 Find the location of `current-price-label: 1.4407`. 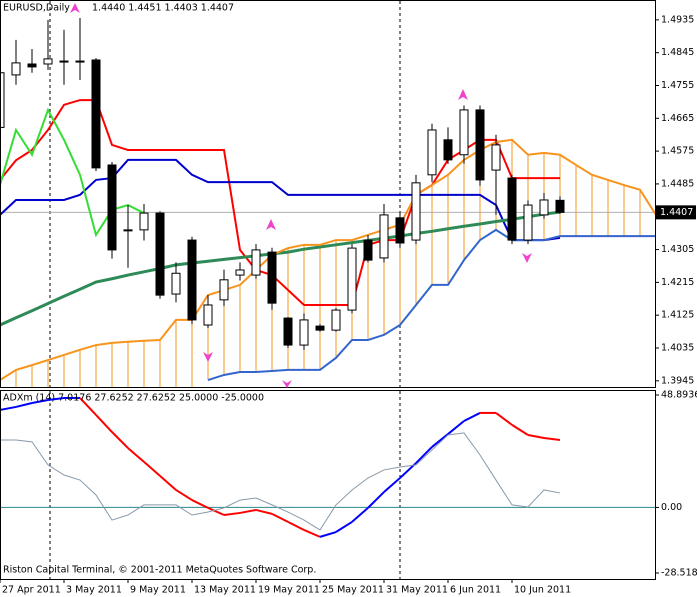

current-price-label: 1.4407 is located at coordinates (676, 212).